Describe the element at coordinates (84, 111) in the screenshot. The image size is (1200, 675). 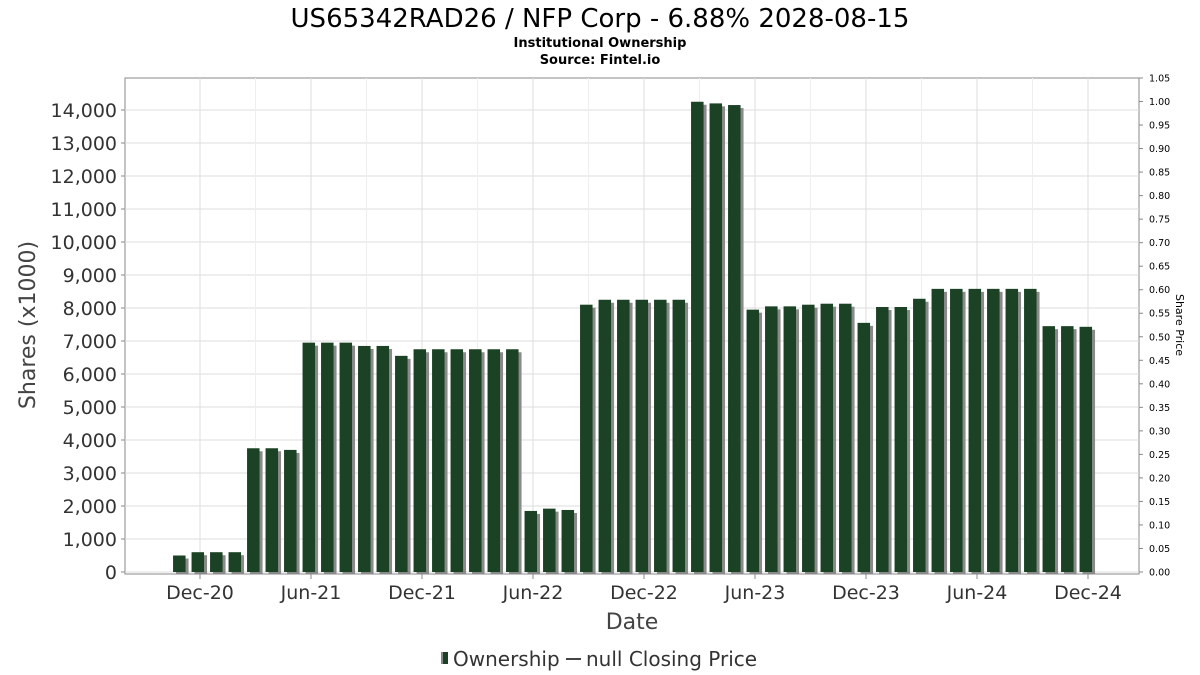
I see `y-tick-label: 14,000` at that location.